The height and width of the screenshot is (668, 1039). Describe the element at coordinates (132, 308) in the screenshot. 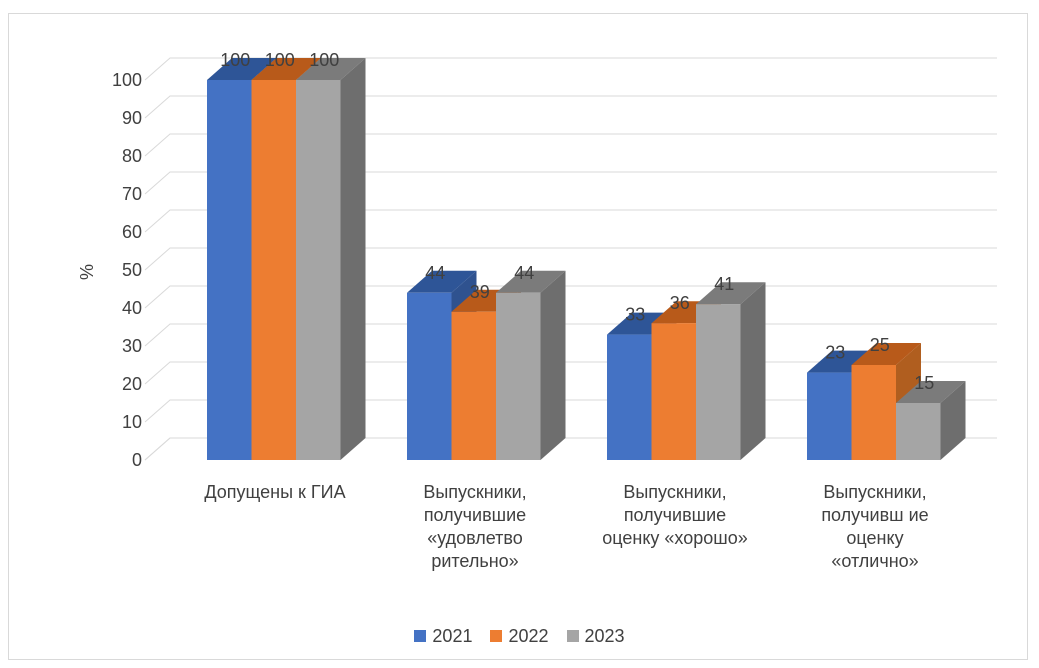

I see `y-tick-label: 40` at that location.